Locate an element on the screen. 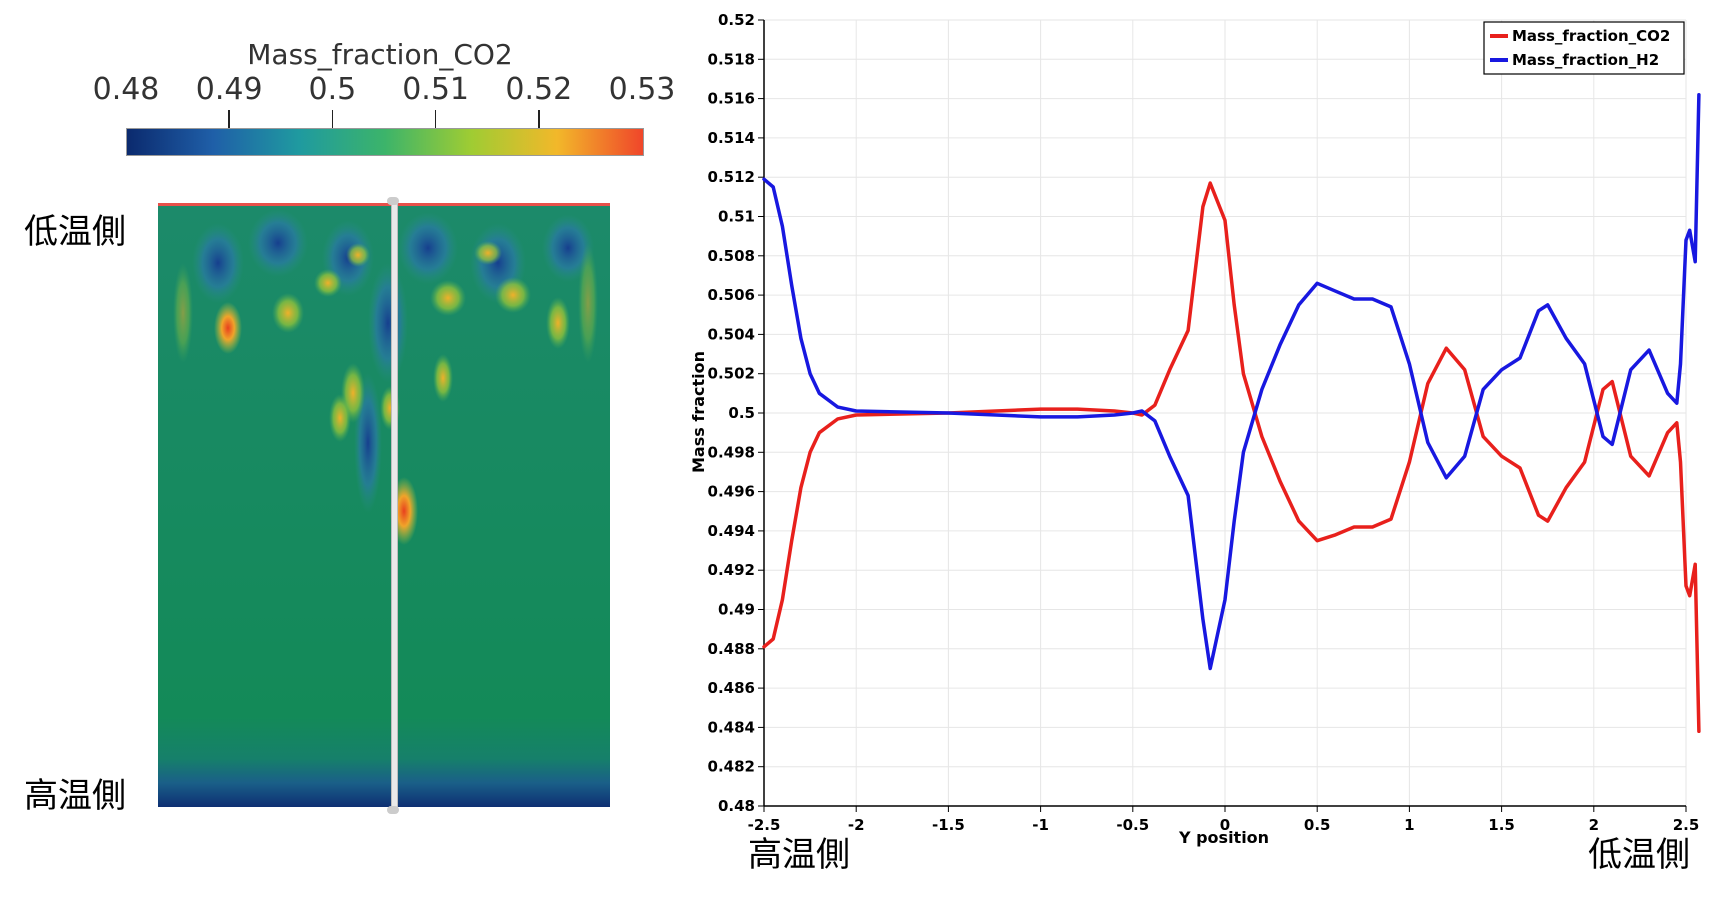  legend-box is located at coordinates (1584, 48).